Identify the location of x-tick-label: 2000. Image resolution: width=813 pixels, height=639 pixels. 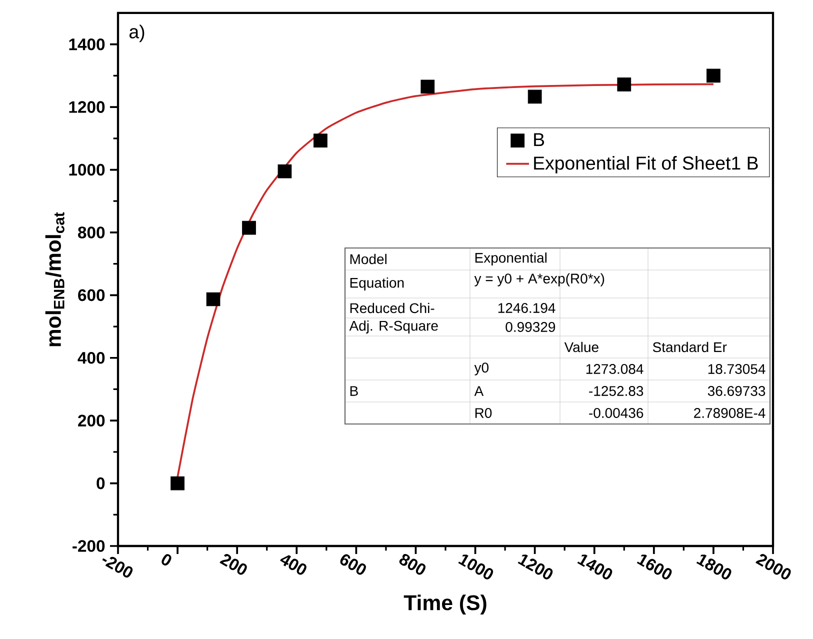
(773, 567).